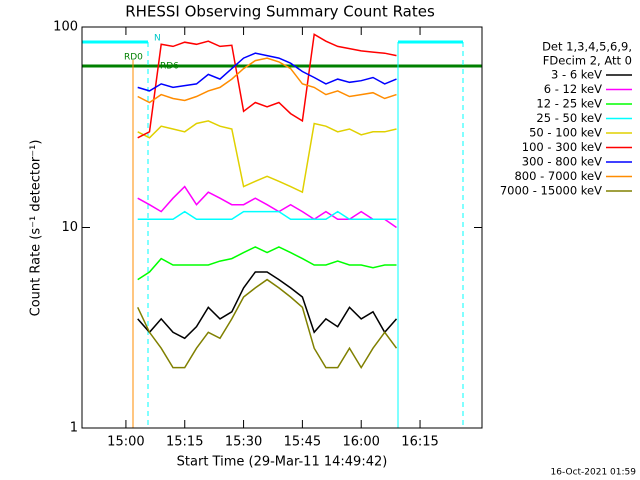  What do you see at coordinates (65, 27) in the screenshot?
I see `y-tick-label: 100` at bounding box center [65, 27].